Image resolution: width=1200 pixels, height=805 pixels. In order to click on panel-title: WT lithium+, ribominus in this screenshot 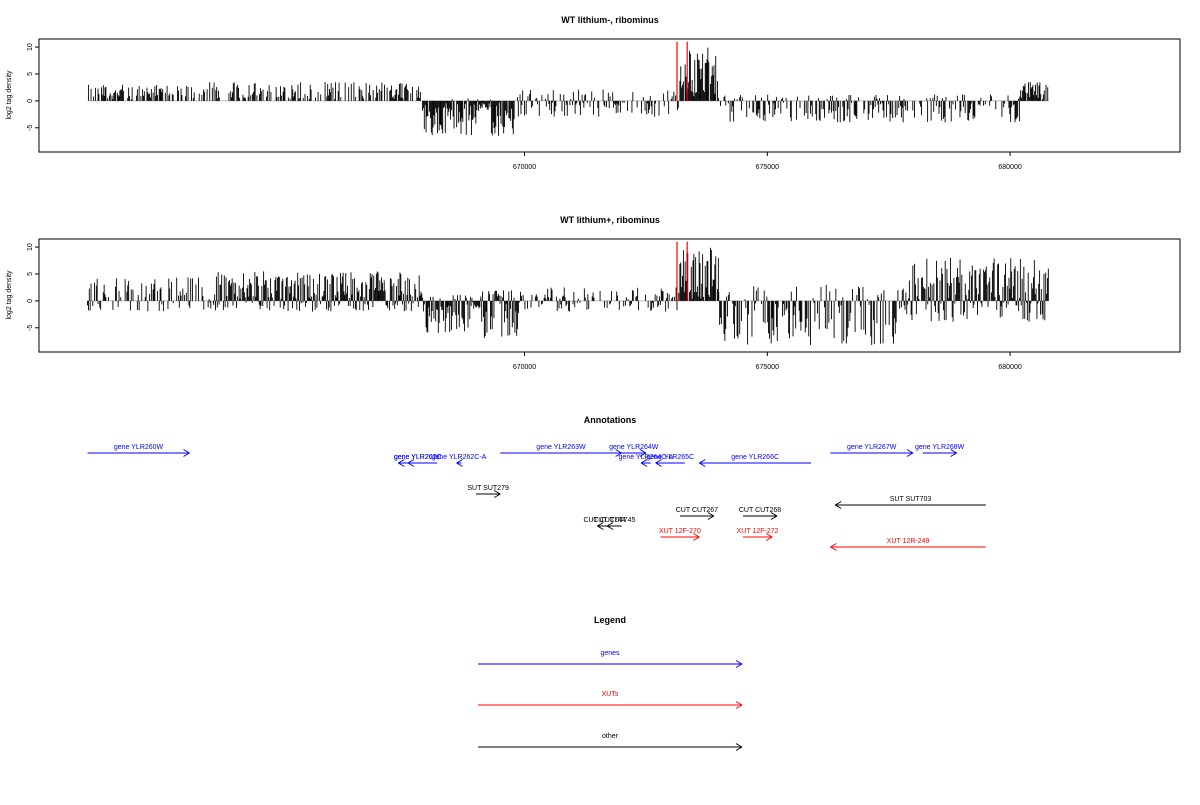, I will do `click(610, 220)`.